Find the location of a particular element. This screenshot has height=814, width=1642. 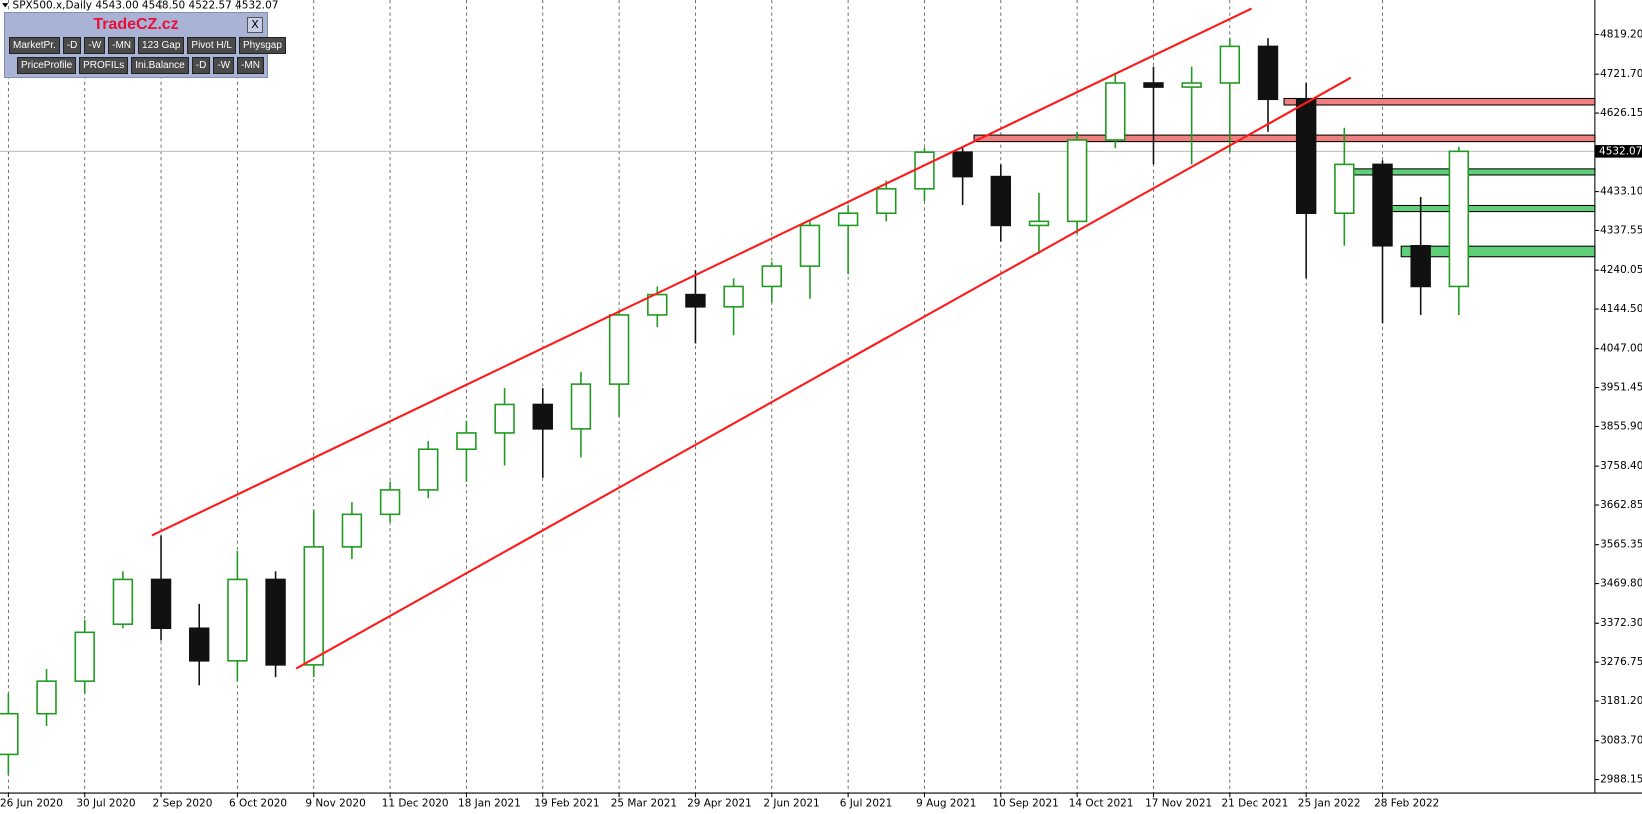

y-tick-label: 3951.45 is located at coordinates (1621, 388).